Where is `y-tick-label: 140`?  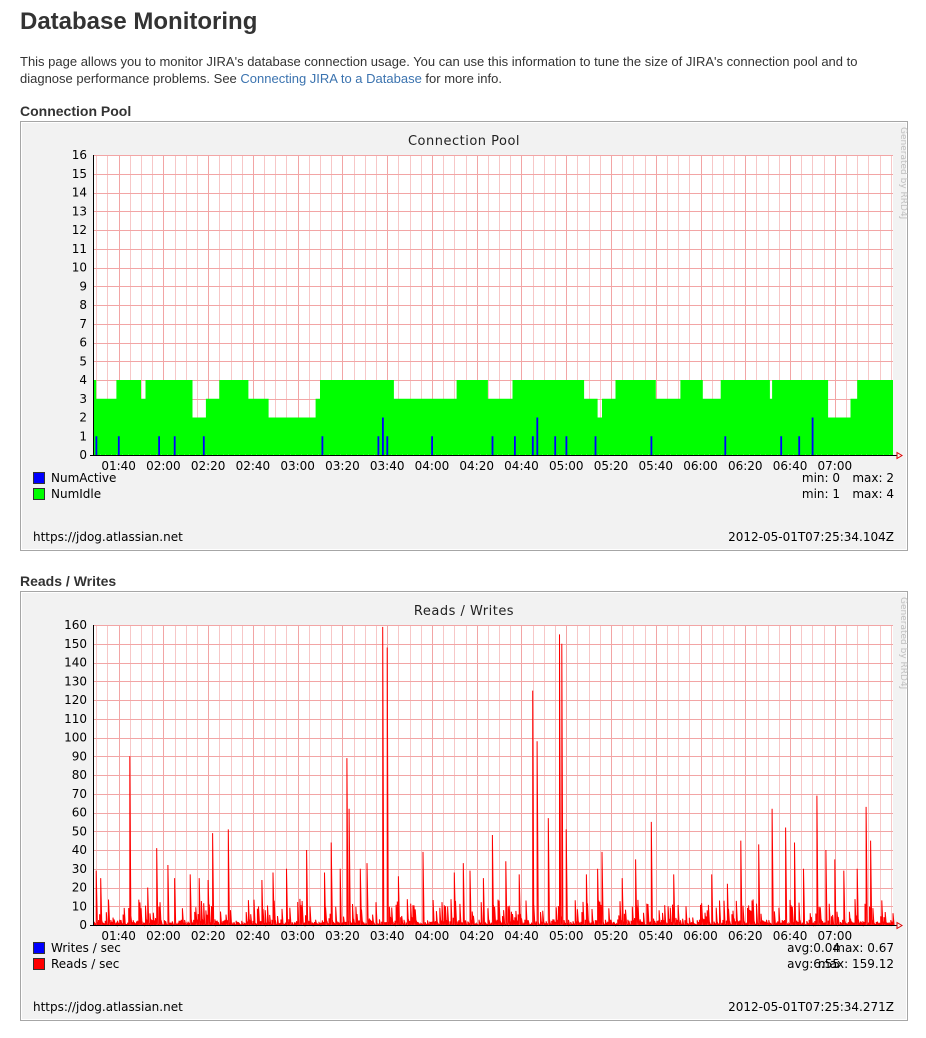 y-tick-label: 140 is located at coordinates (75, 663).